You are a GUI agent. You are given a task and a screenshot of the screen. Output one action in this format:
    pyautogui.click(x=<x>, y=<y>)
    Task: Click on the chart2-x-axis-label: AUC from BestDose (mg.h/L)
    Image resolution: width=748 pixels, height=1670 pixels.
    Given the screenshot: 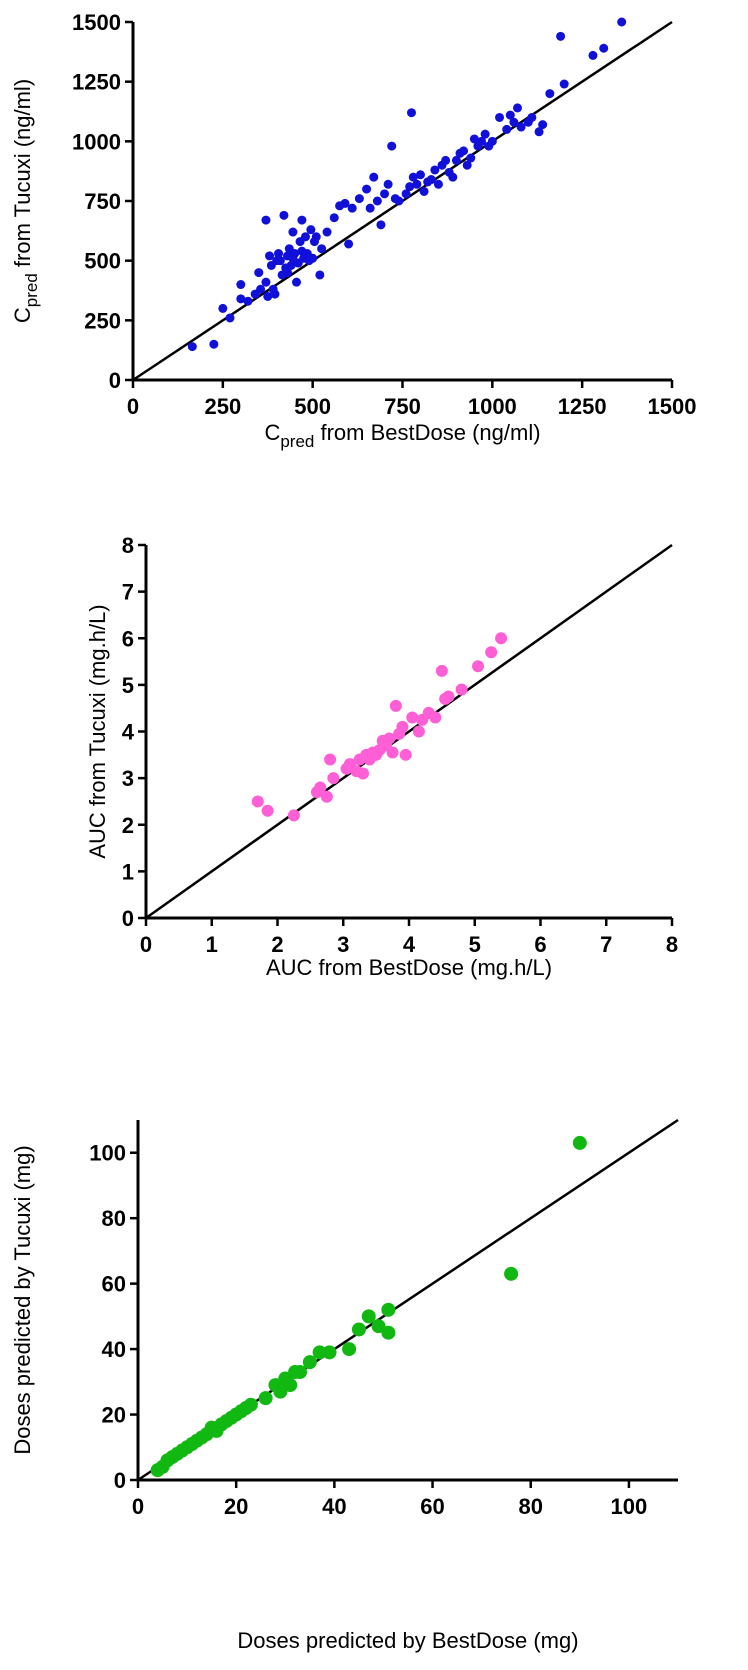 What is the action you would take?
    pyautogui.click(x=409, y=967)
    